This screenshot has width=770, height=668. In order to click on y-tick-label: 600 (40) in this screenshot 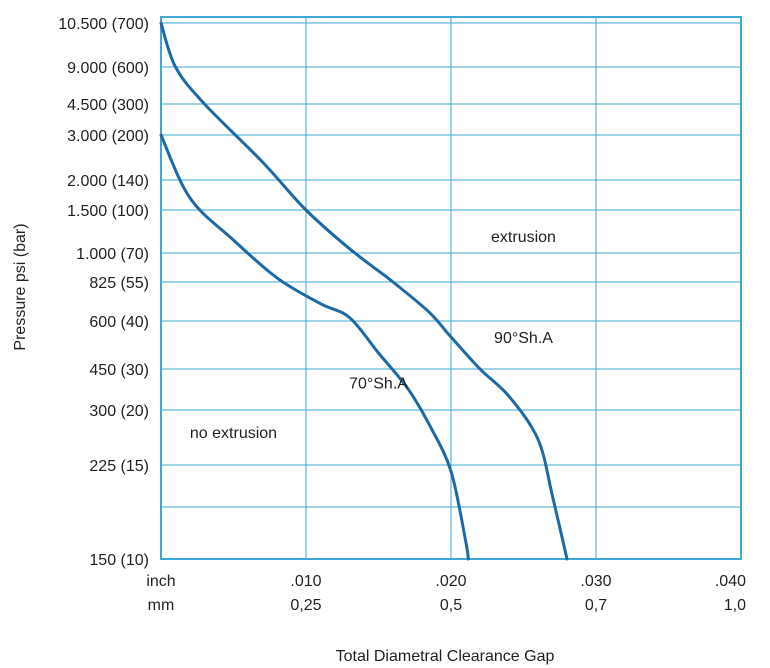, I will do `click(119, 322)`.